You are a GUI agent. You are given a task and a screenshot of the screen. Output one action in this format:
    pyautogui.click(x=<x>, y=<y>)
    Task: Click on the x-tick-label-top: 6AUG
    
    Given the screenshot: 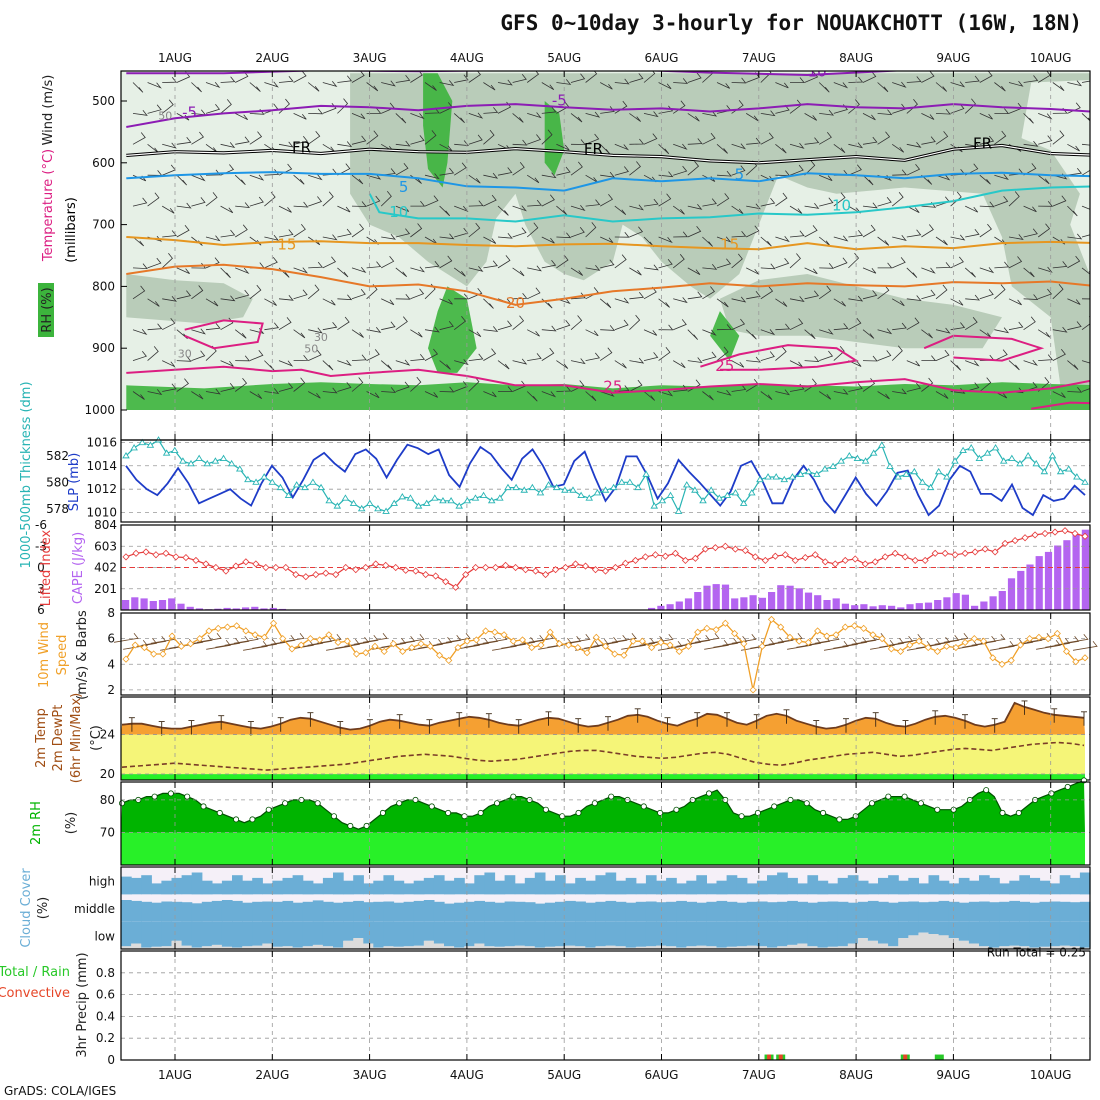 What is the action you would take?
    pyautogui.click(x=662, y=58)
    